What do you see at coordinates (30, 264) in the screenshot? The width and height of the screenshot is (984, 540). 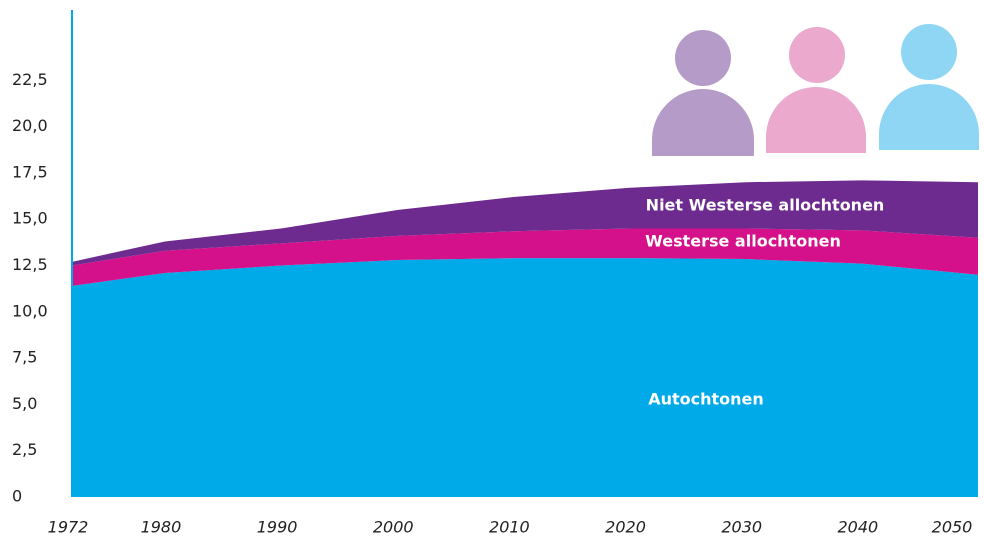 I see `y-tick-label: 12,5` at bounding box center [30, 264].